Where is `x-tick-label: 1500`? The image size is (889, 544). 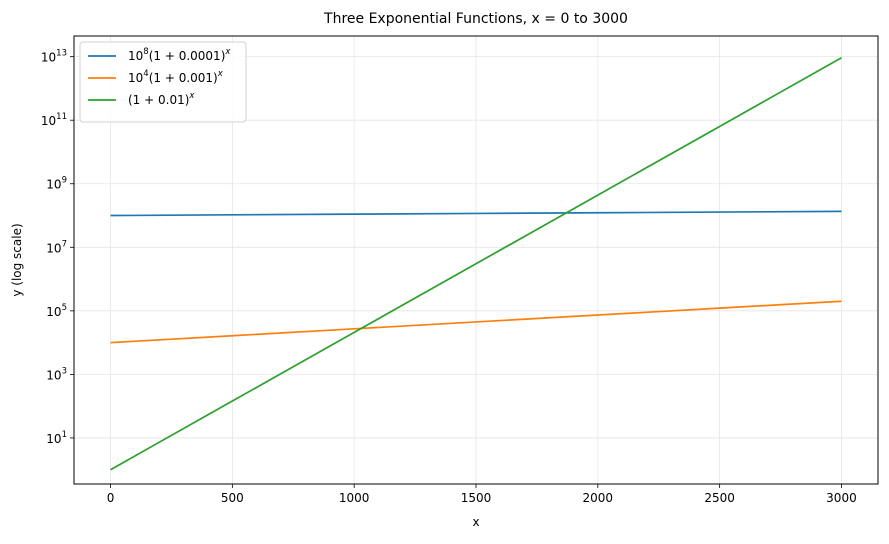 x-tick-label: 1500 is located at coordinates (476, 498).